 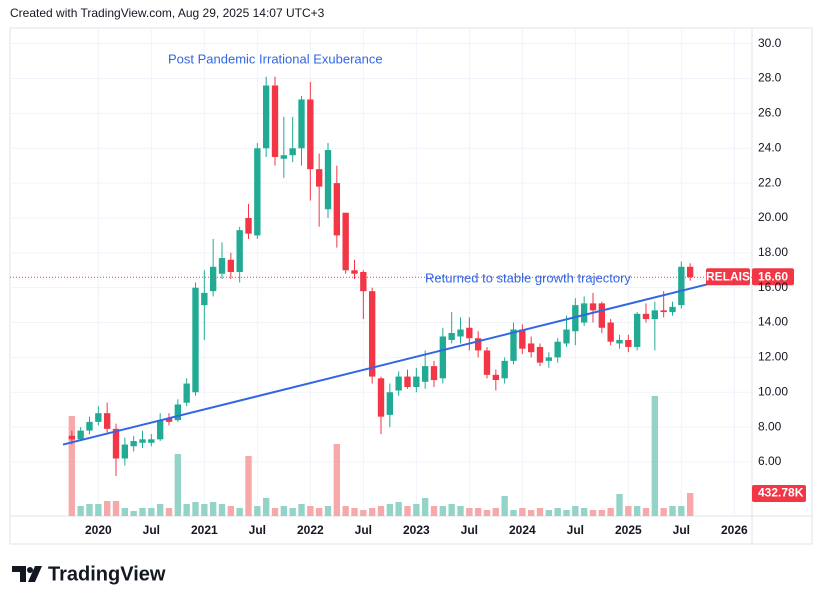 I want to click on y-tick-label: 14.00, so click(x=773, y=322).